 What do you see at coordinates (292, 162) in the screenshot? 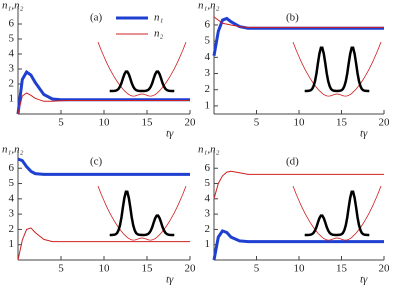
I see `panel-label: (d)` at bounding box center [292, 162].